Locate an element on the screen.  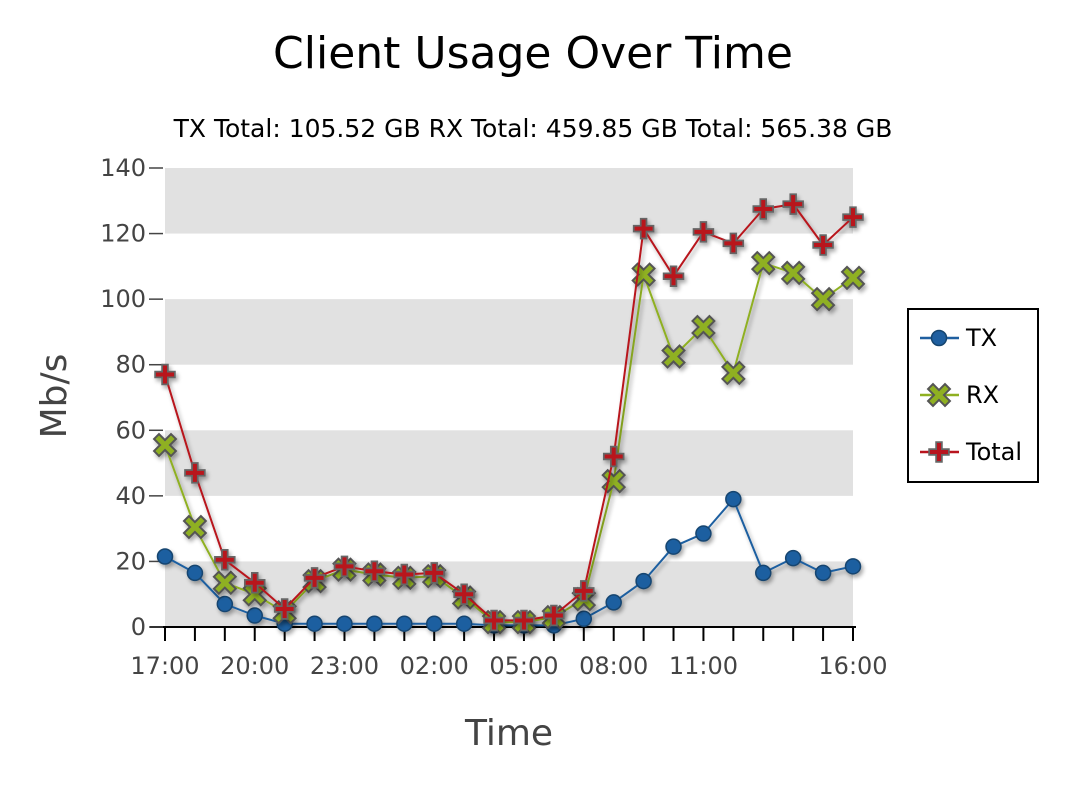
x-tick-label: 11:00 is located at coordinates (703, 666).